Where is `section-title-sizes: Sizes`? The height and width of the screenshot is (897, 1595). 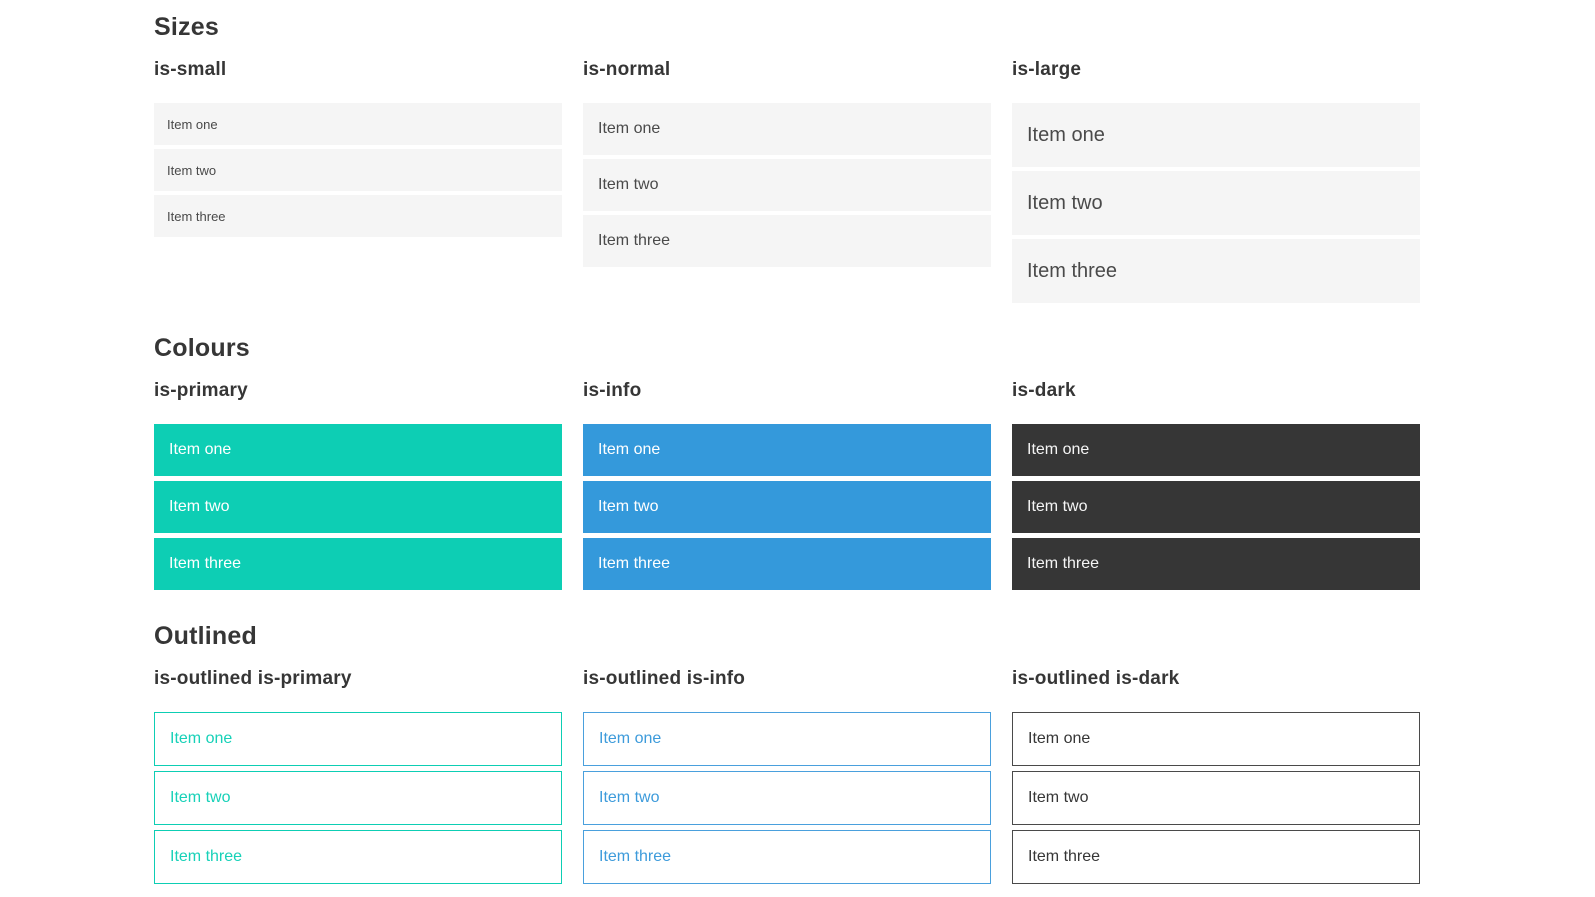
section-title-sizes: Sizes is located at coordinates (186, 27).